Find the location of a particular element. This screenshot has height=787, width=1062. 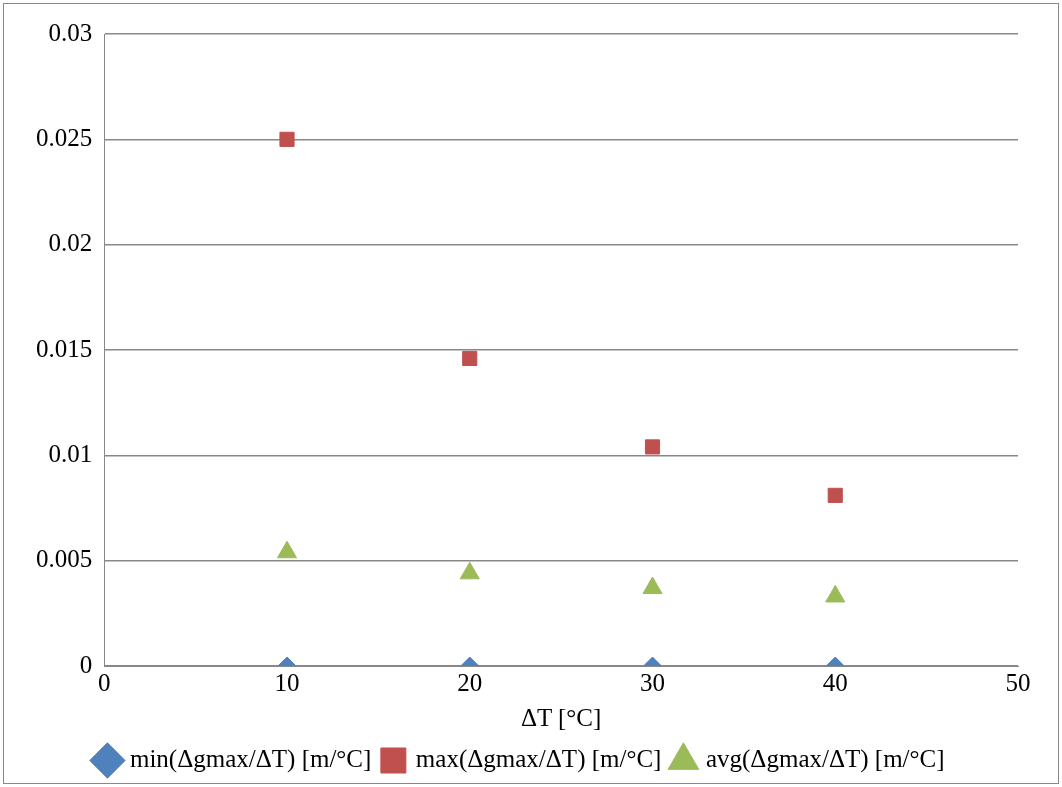

y-tick-label: 0 is located at coordinates (86, 664).